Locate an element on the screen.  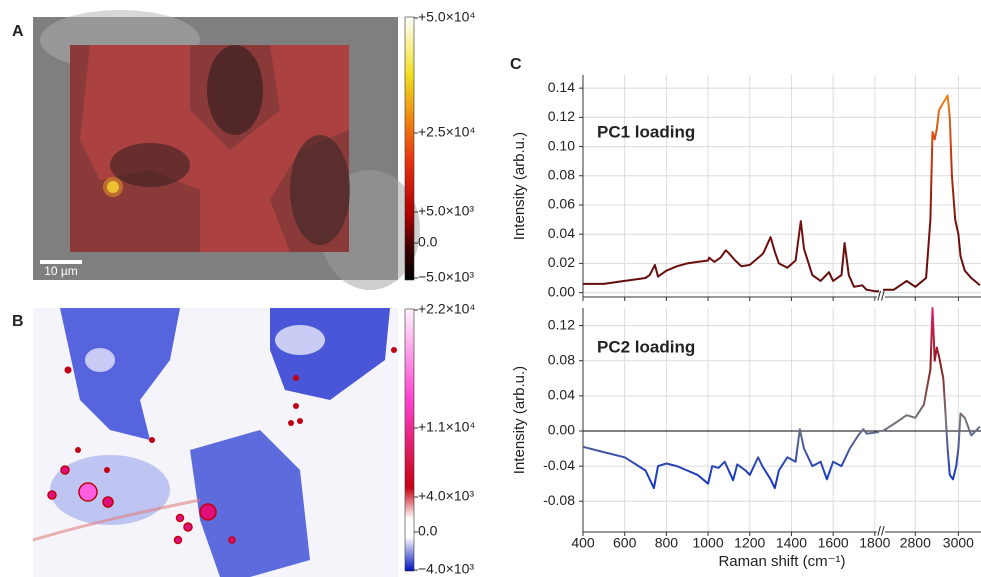
colorbar-tick-label: +2.2×10⁴ is located at coordinates (446, 309).